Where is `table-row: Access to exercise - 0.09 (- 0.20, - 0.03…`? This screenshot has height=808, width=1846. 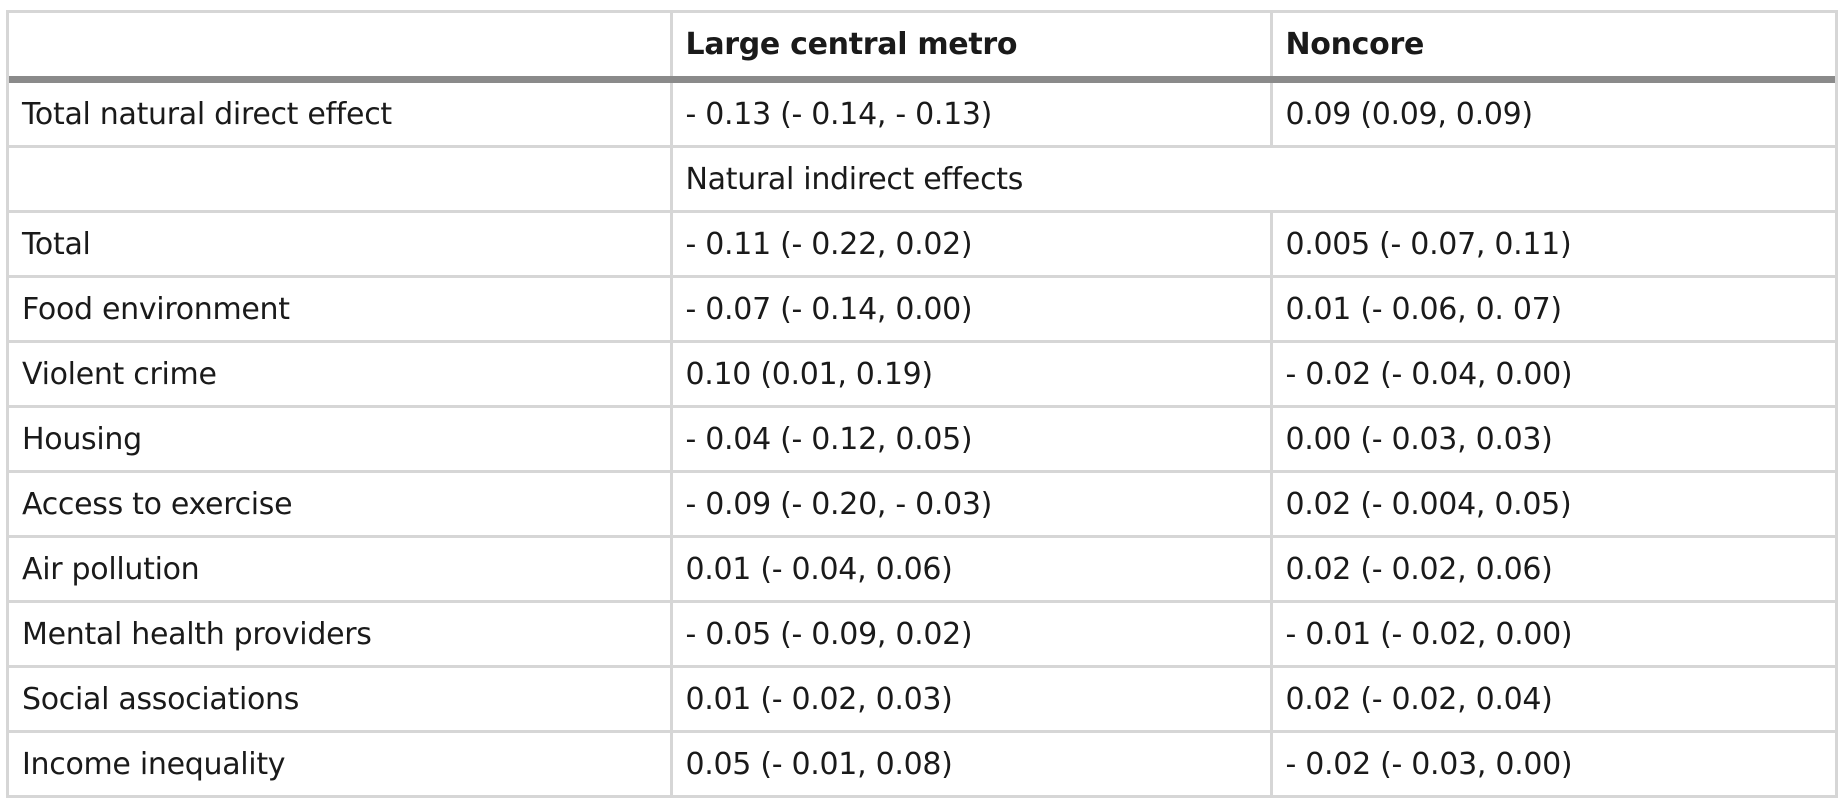 table-row: Access to exercise - 0.09 (- 0.20, - 0.03… is located at coordinates (922, 503).